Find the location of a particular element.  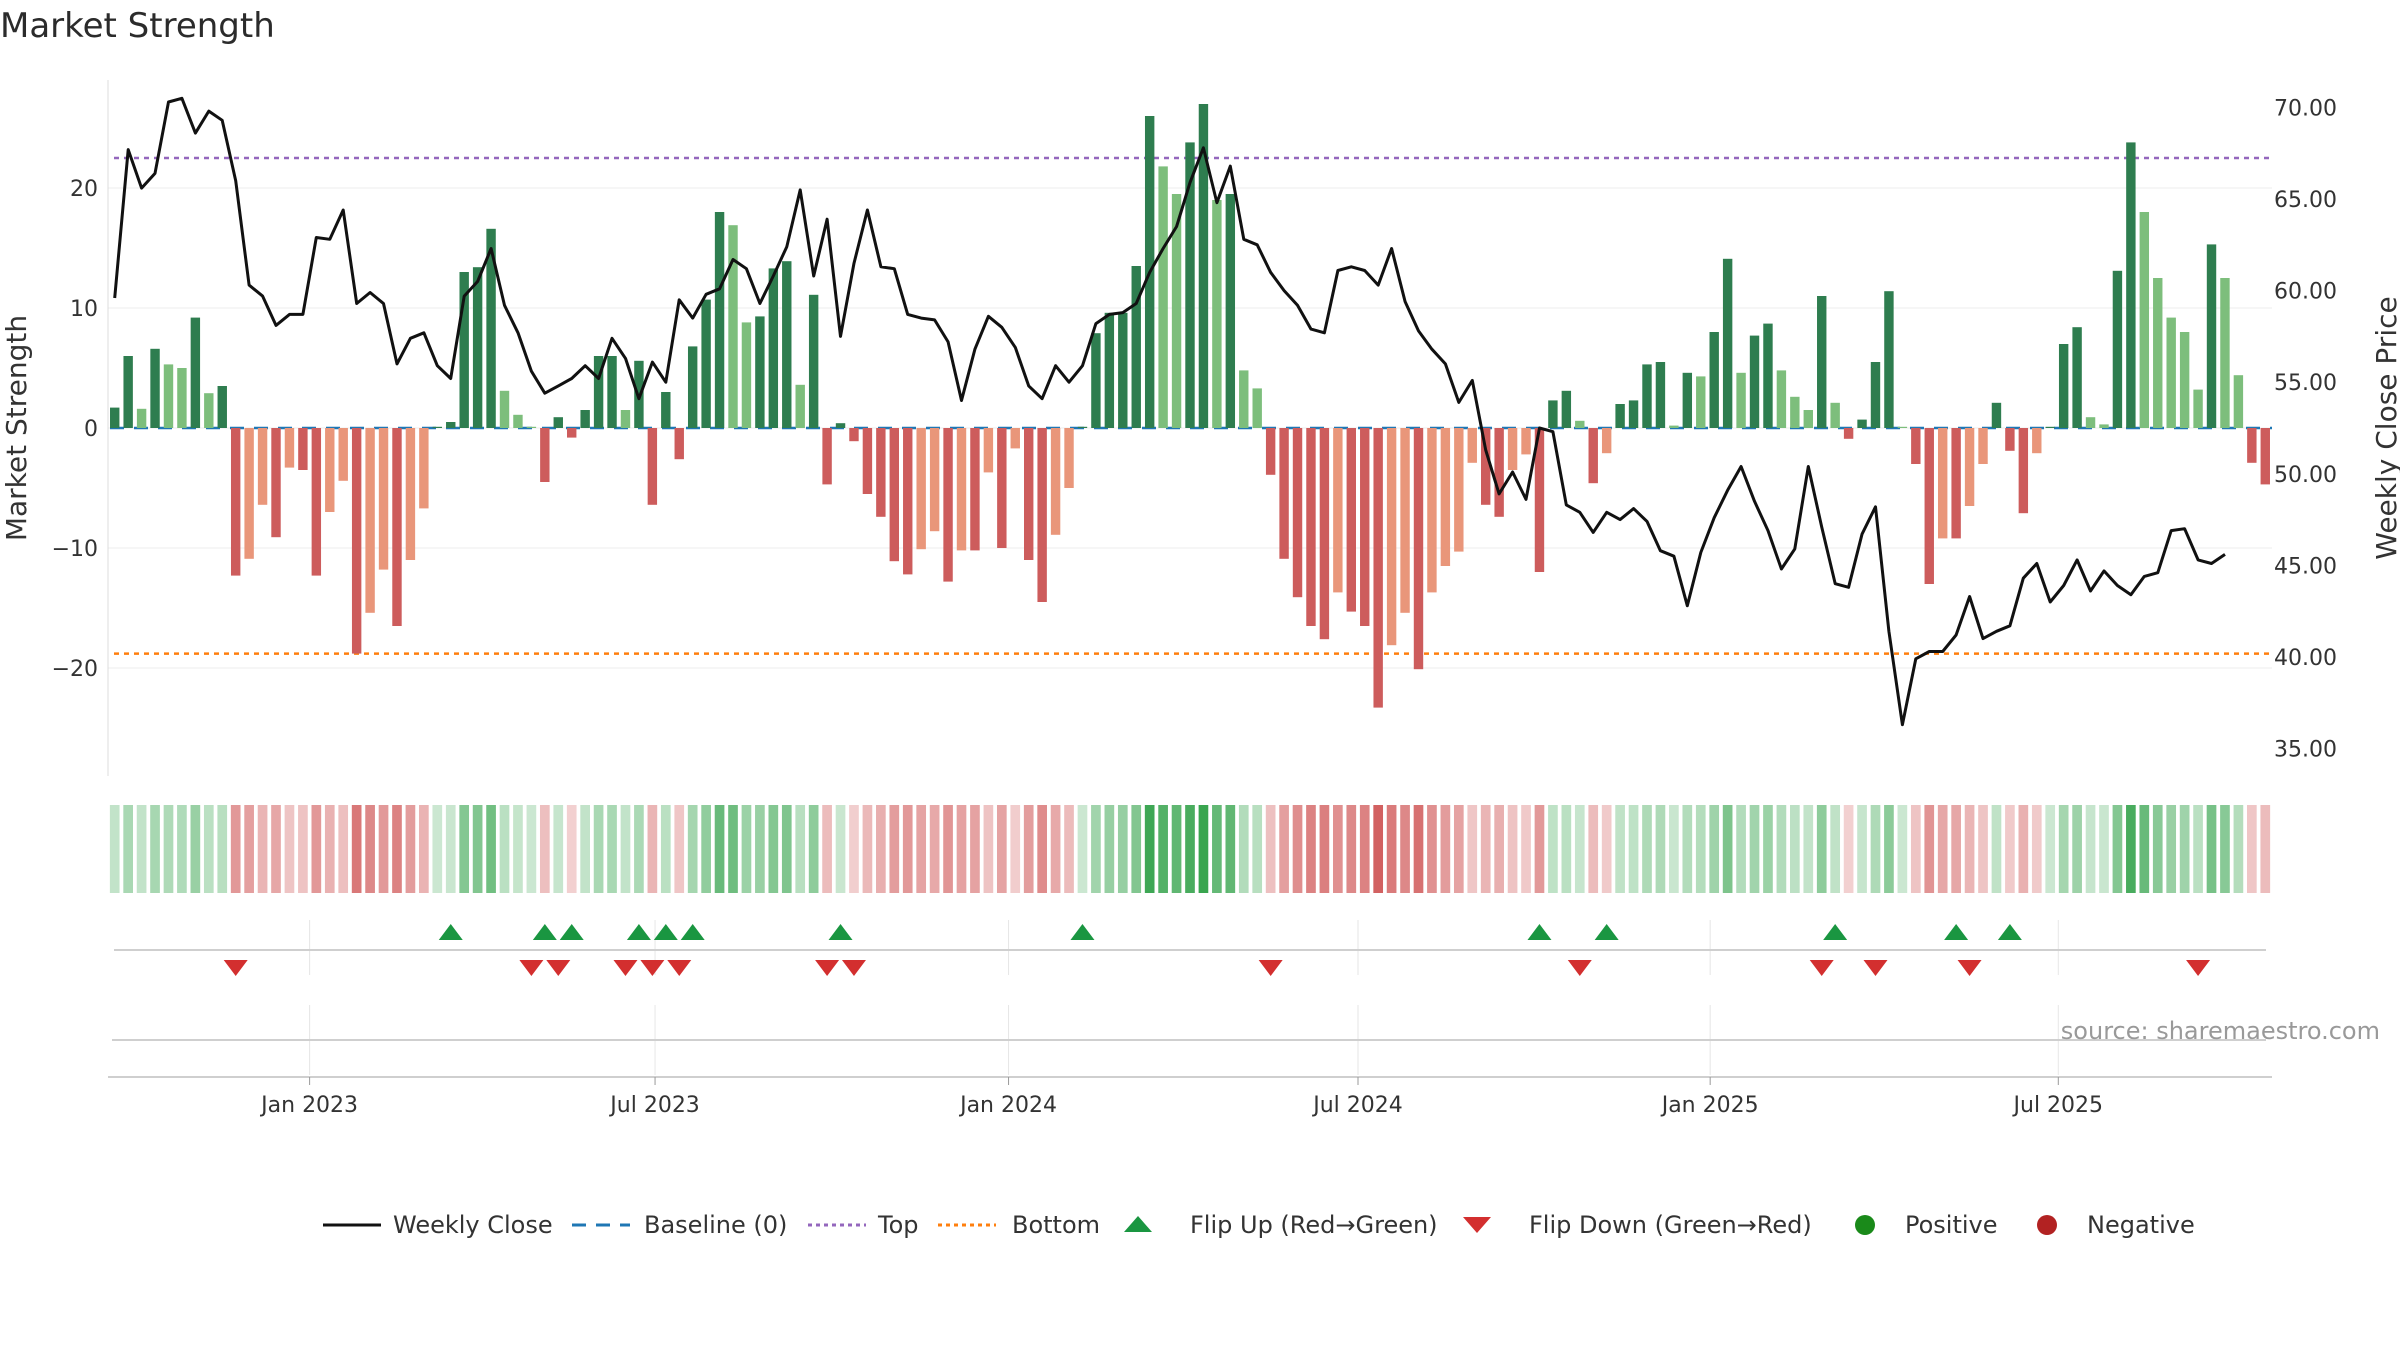

legend-baseline: Baseline (0) is located at coordinates (679, 1225).